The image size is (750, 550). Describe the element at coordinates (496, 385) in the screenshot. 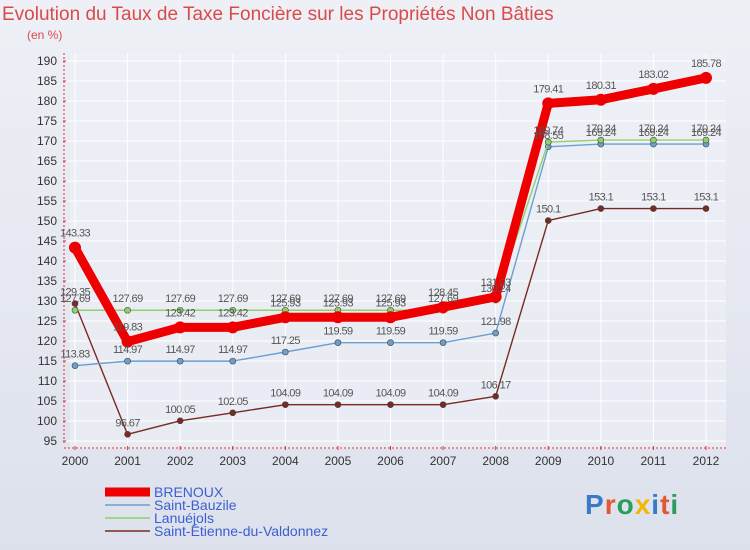

I see `data-label: 106.17` at that location.